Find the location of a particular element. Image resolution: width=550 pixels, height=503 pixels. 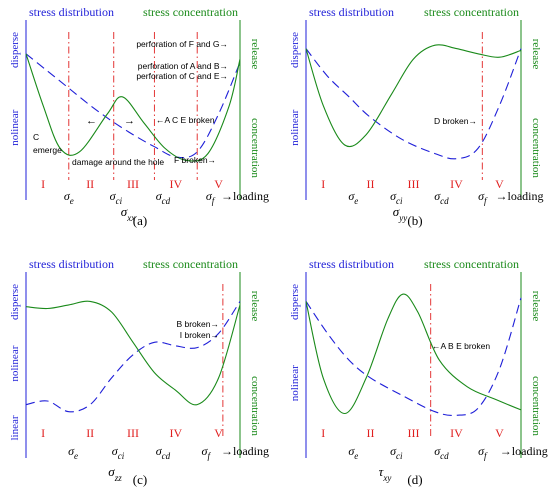

annotation-perforation-ab: perforation of A and B→ is located at coordinates (183, 66).